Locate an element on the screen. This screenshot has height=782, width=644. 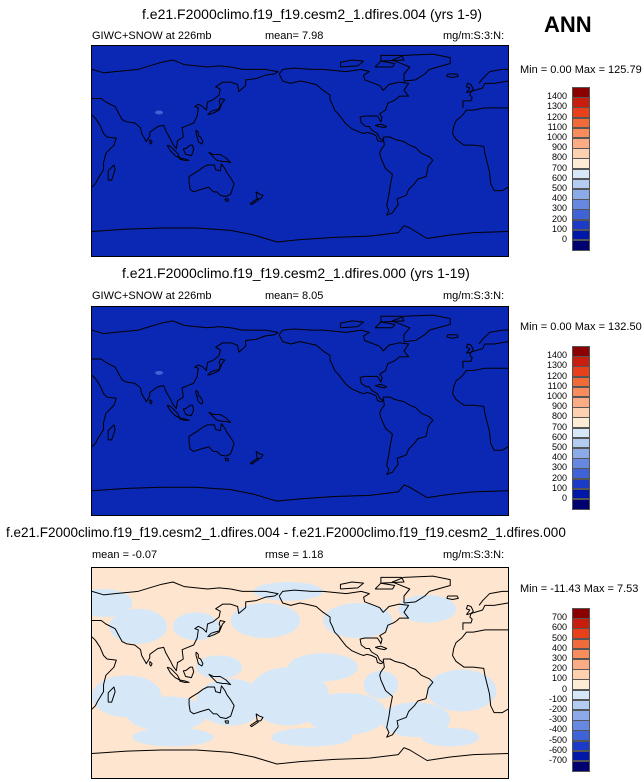
colorbar-tick-label: 1200 is located at coordinates (556, 375).